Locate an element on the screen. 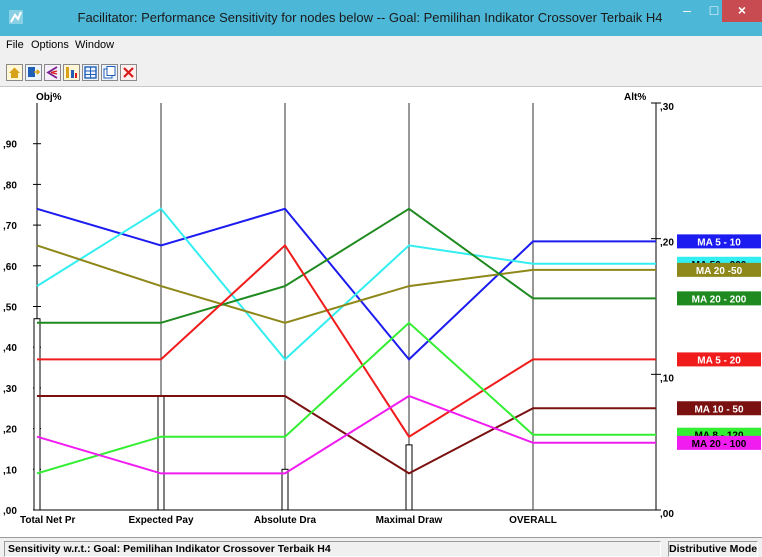  menu-options: Options is located at coordinates (50, 45).